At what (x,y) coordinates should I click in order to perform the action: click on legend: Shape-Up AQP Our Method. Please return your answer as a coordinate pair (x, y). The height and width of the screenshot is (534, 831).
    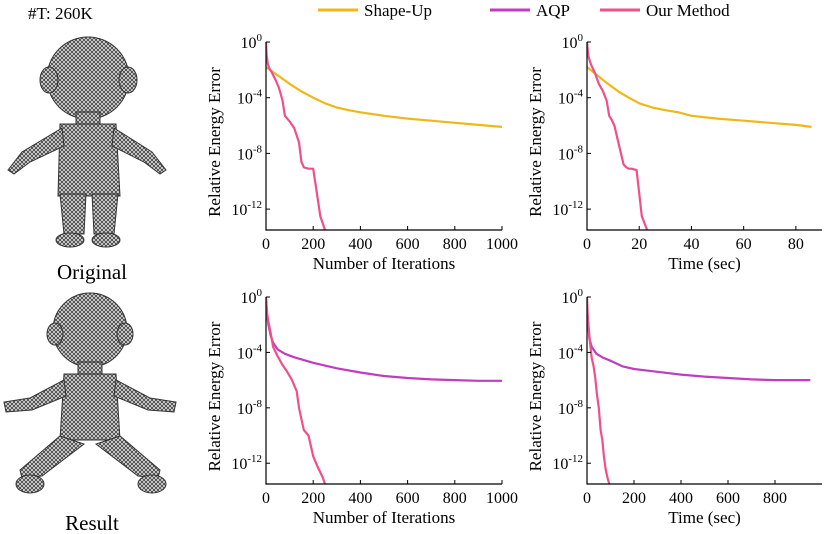
    Looking at the image, I should click on (524, 10).